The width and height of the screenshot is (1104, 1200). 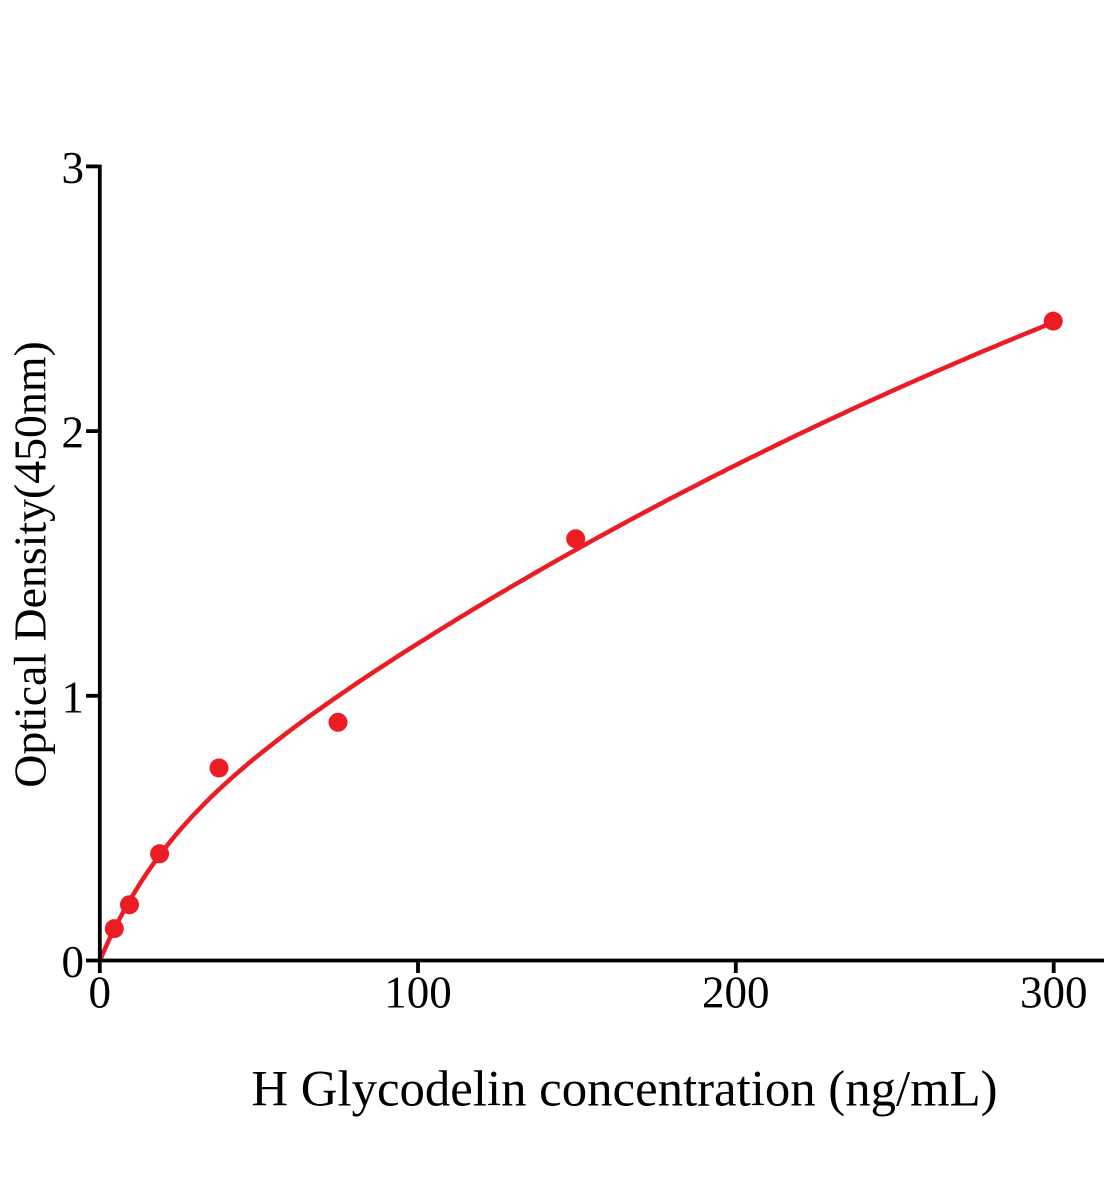 What do you see at coordinates (73, 433) in the screenshot?
I see `svg-text: 2` at bounding box center [73, 433].